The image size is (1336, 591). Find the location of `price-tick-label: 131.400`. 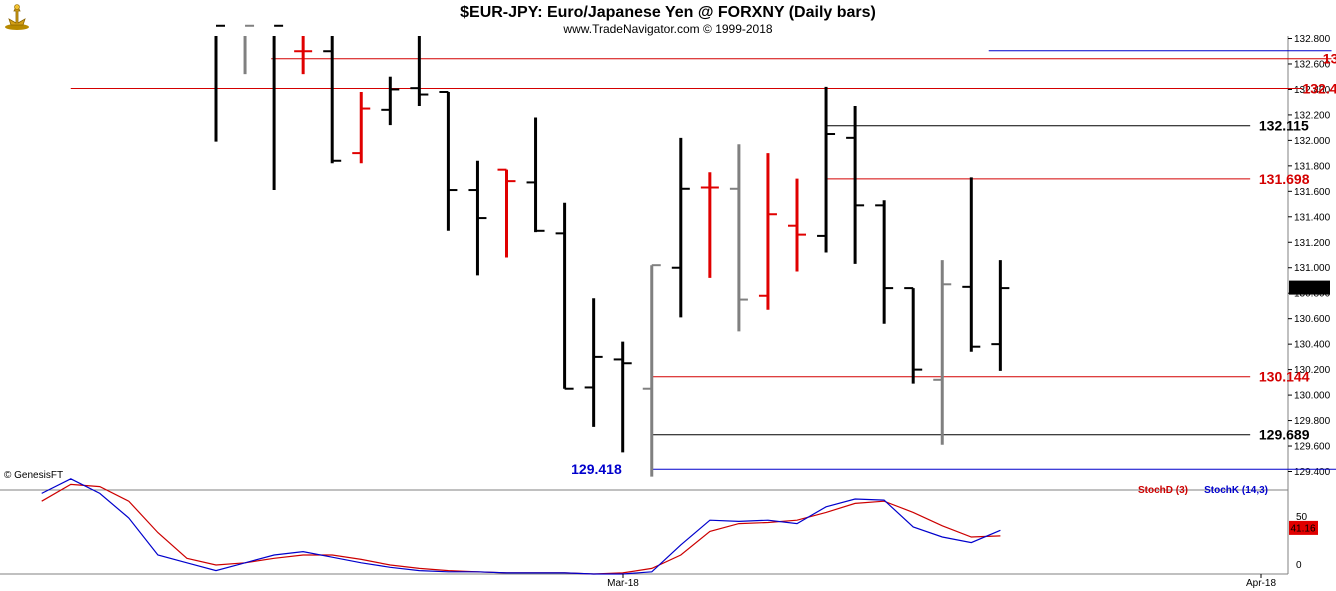

price-tick-label: 131.400 is located at coordinates (1312, 217).